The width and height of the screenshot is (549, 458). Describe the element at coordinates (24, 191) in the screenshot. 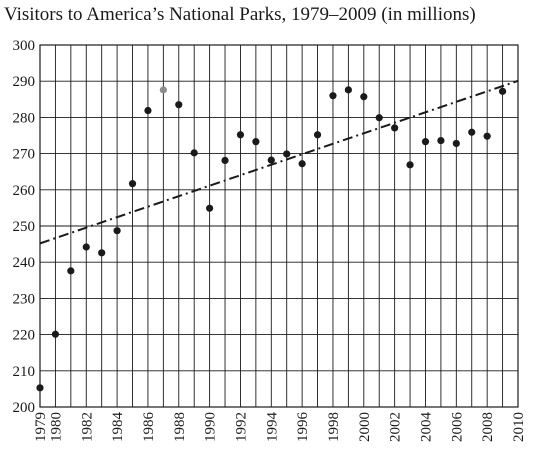

I see `y-tick-label: 260` at that location.